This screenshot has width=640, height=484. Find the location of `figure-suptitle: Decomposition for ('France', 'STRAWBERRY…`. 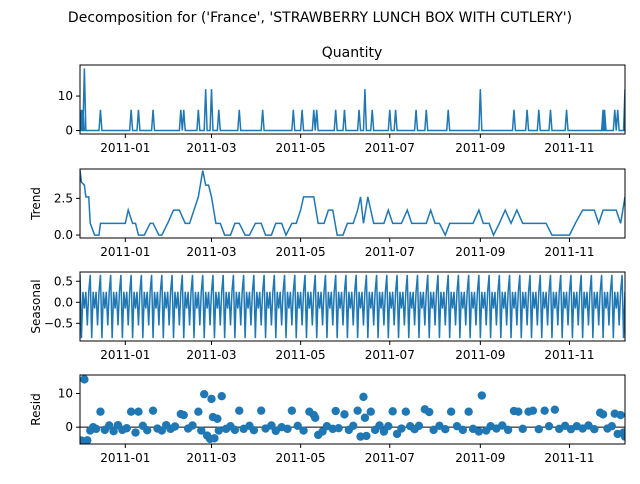

figure-suptitle: Decomposition for ('France', 'STRAWBERRY… is located at coordinates (320, 18).